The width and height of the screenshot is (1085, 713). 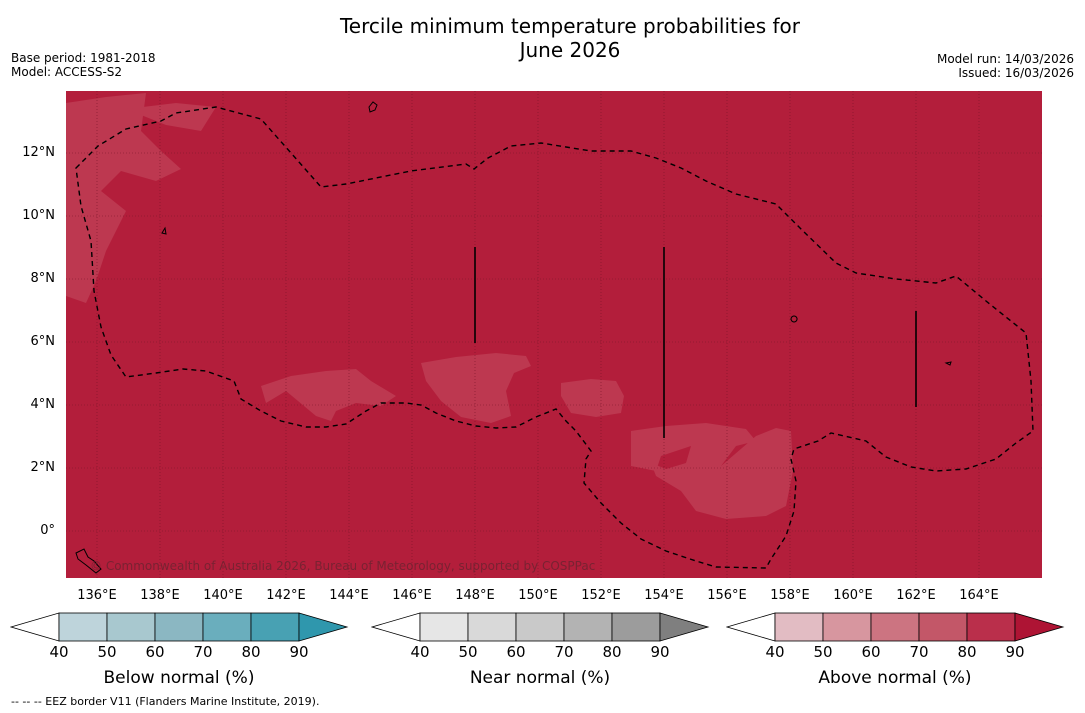 I want to click on lat-label: 0°, so click(x=47, y=530).